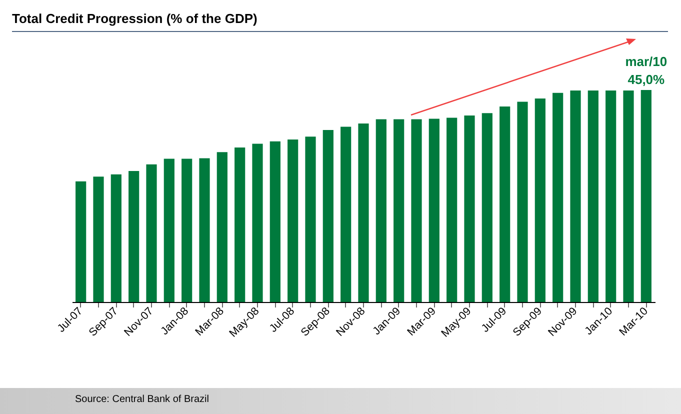  What do you see at coordinates (142, 399) in the screenshot?
I see `source-note: Source: Central Bank of Brazil` at bounding box center [142, 399].